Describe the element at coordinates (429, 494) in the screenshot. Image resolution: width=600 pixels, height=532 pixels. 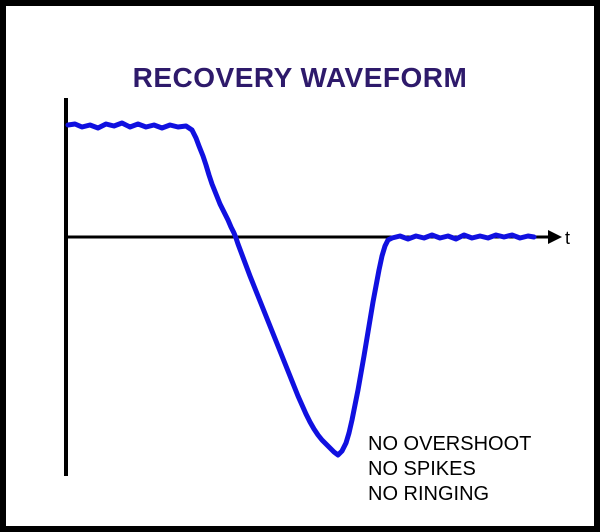
I see `note-no-ringing: NO RINGING` at that location.